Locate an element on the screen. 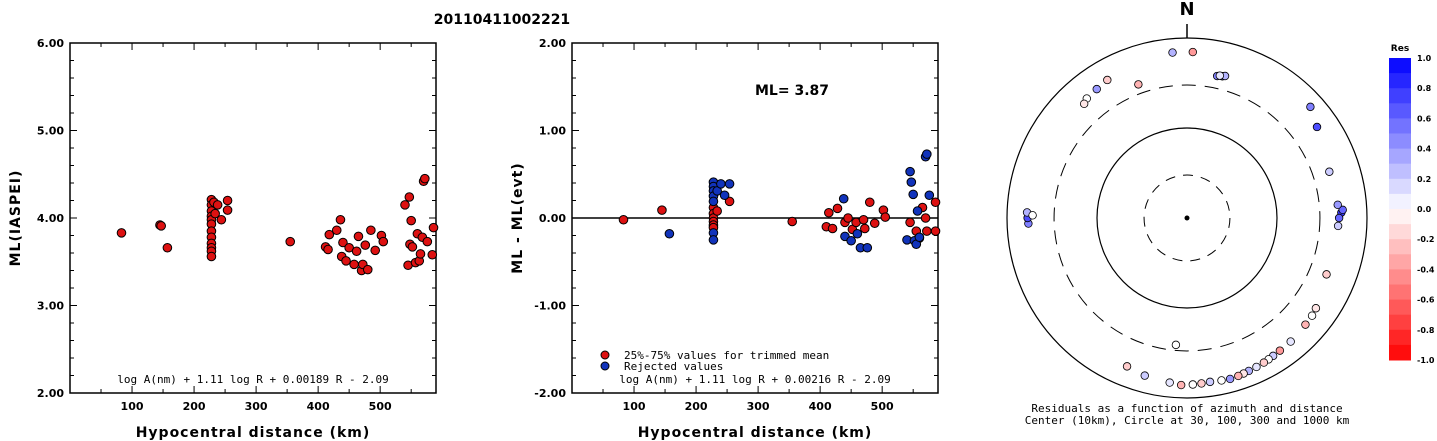 The image size is (1437, 441). legend-marker-red is located at coordinates (605, 355).